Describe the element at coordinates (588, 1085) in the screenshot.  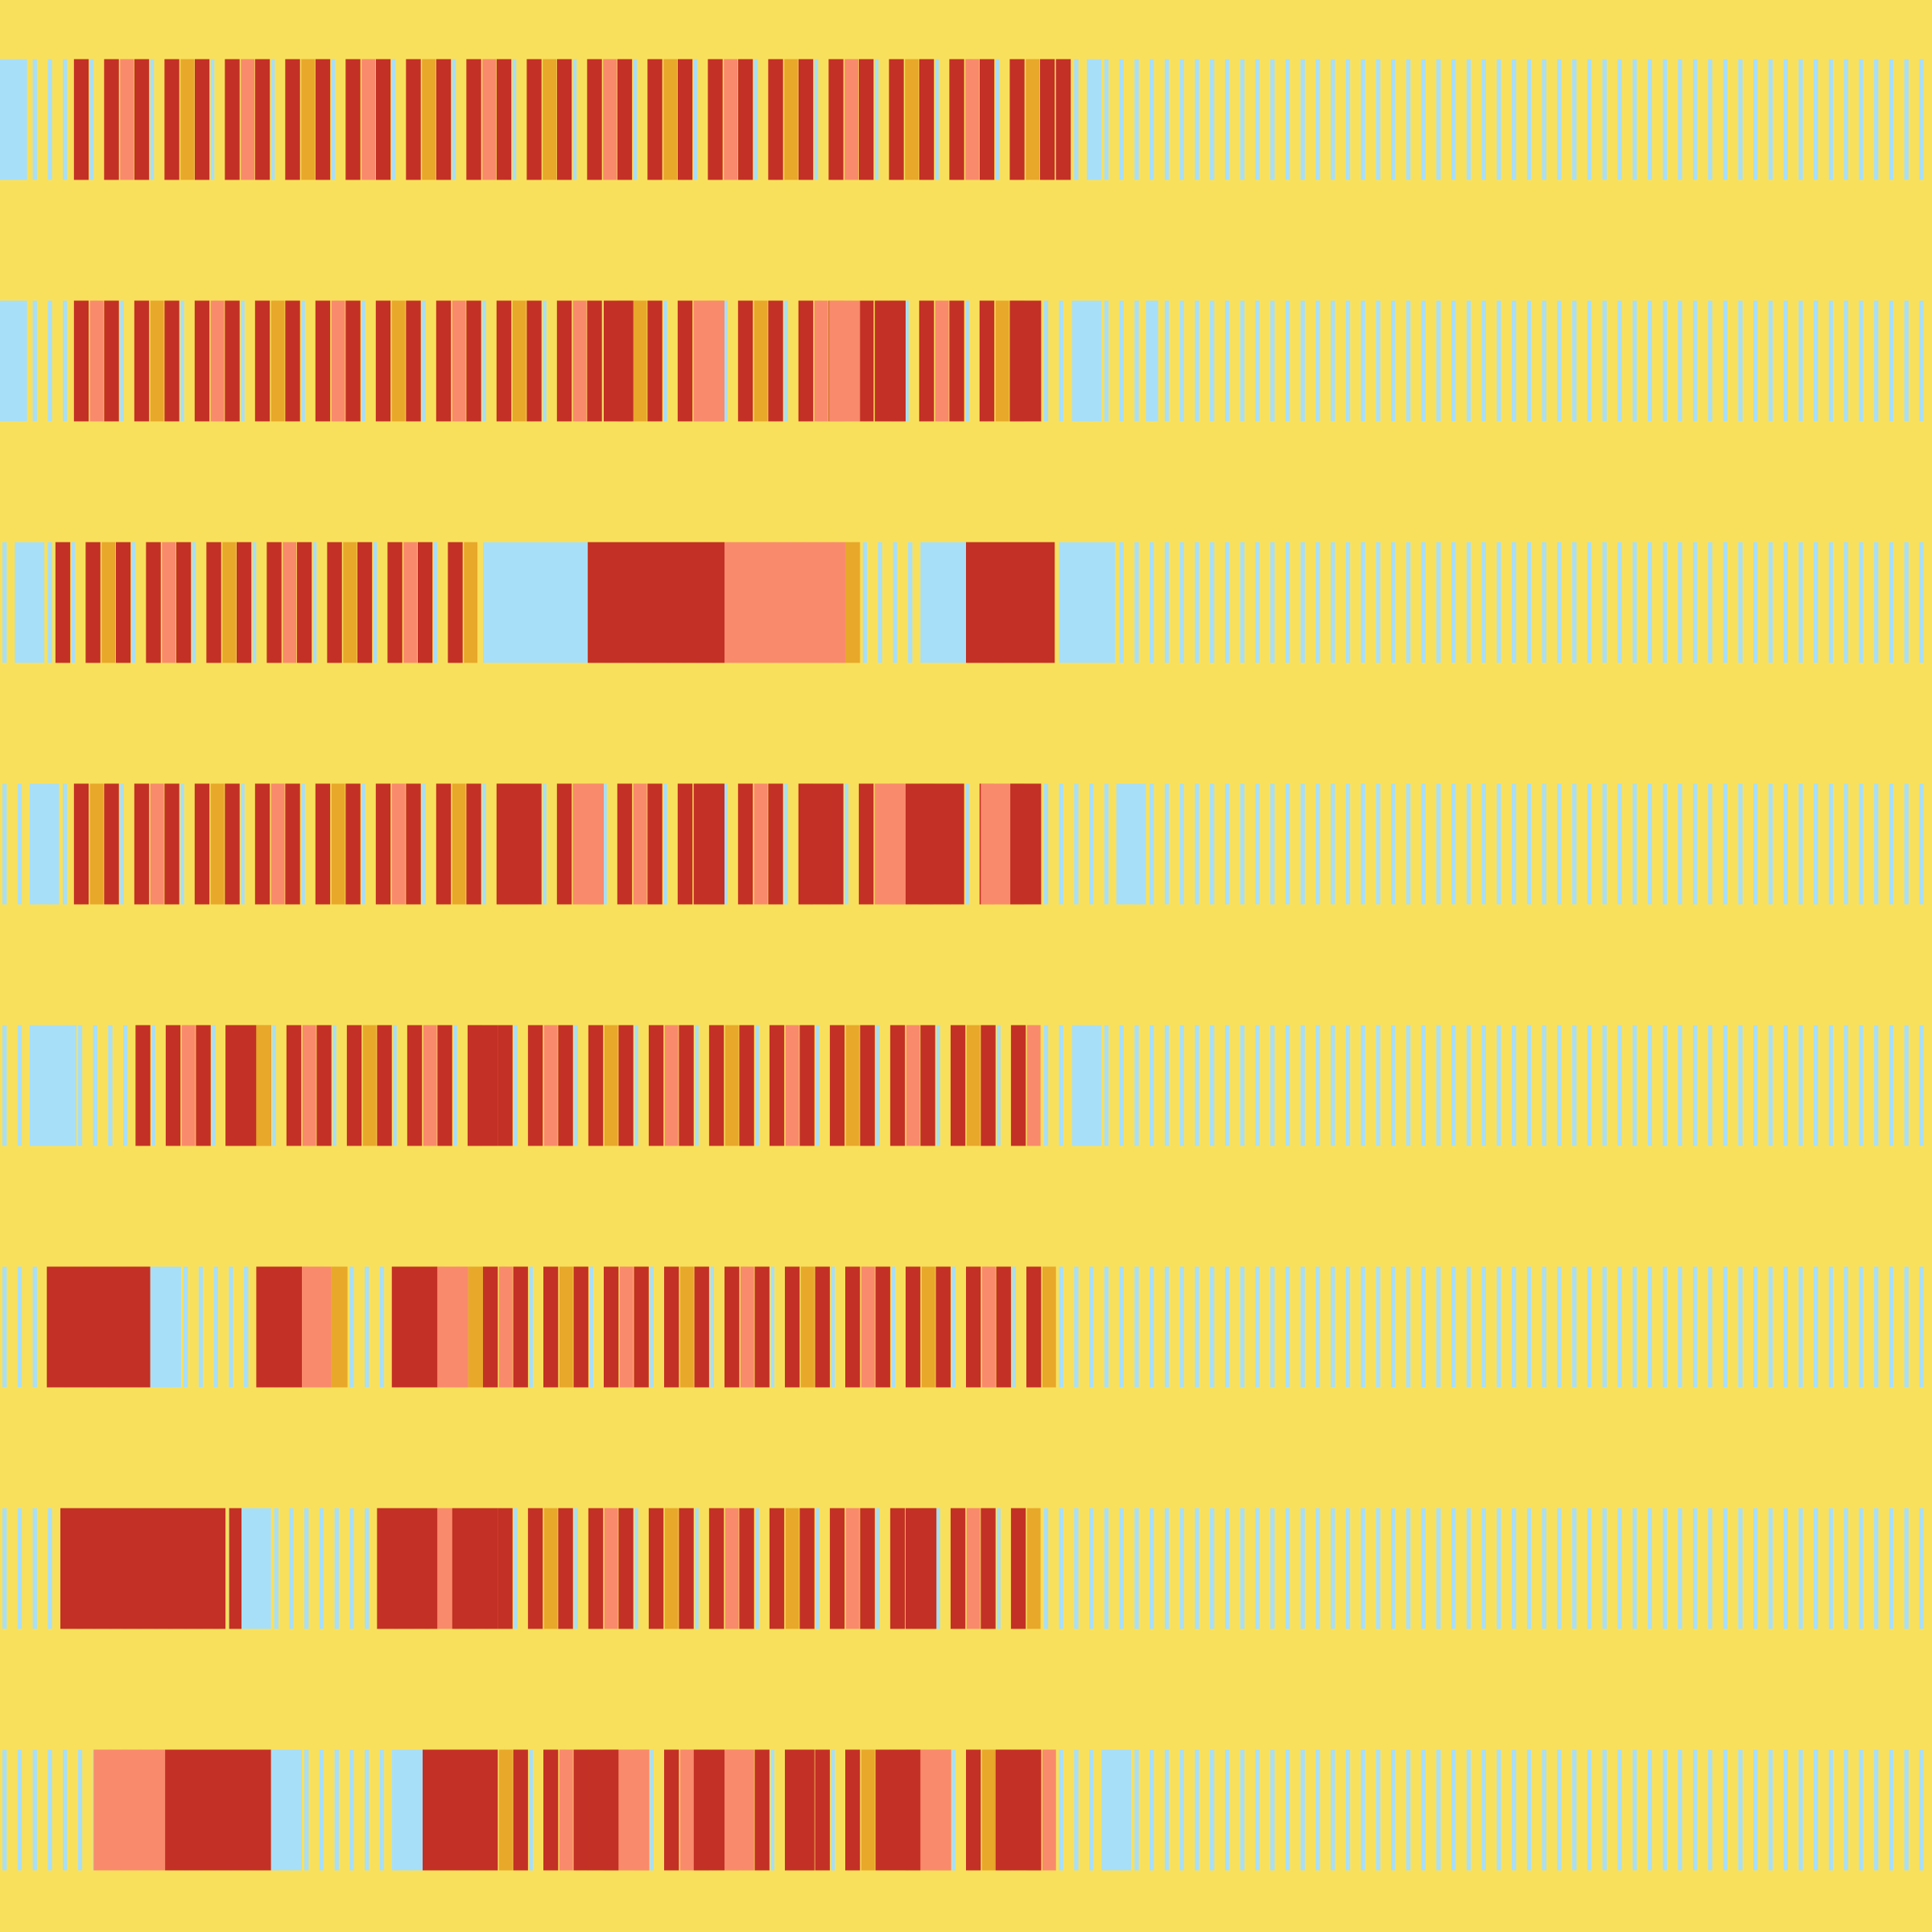
I see `motif-ground` at that location.